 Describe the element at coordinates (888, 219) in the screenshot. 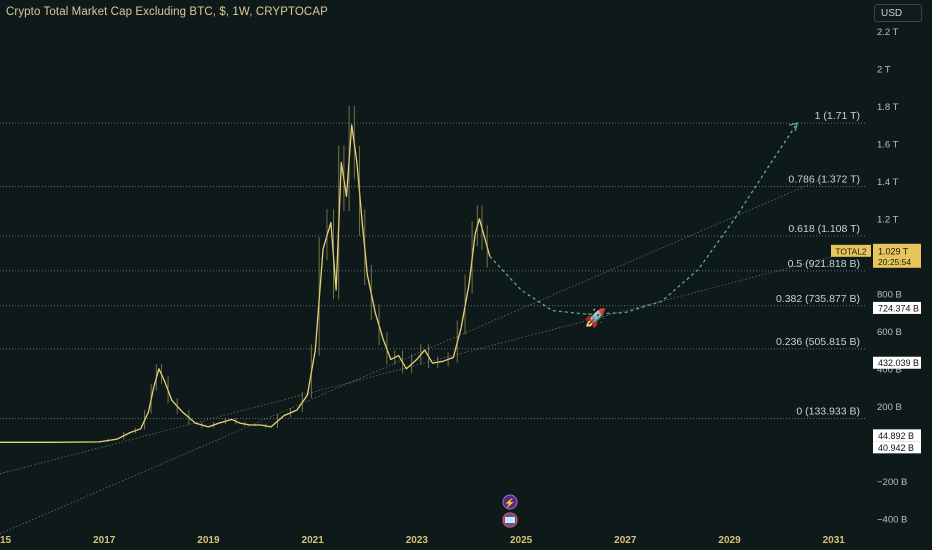

I see `y-tick-label: 1.2 T` at that location.